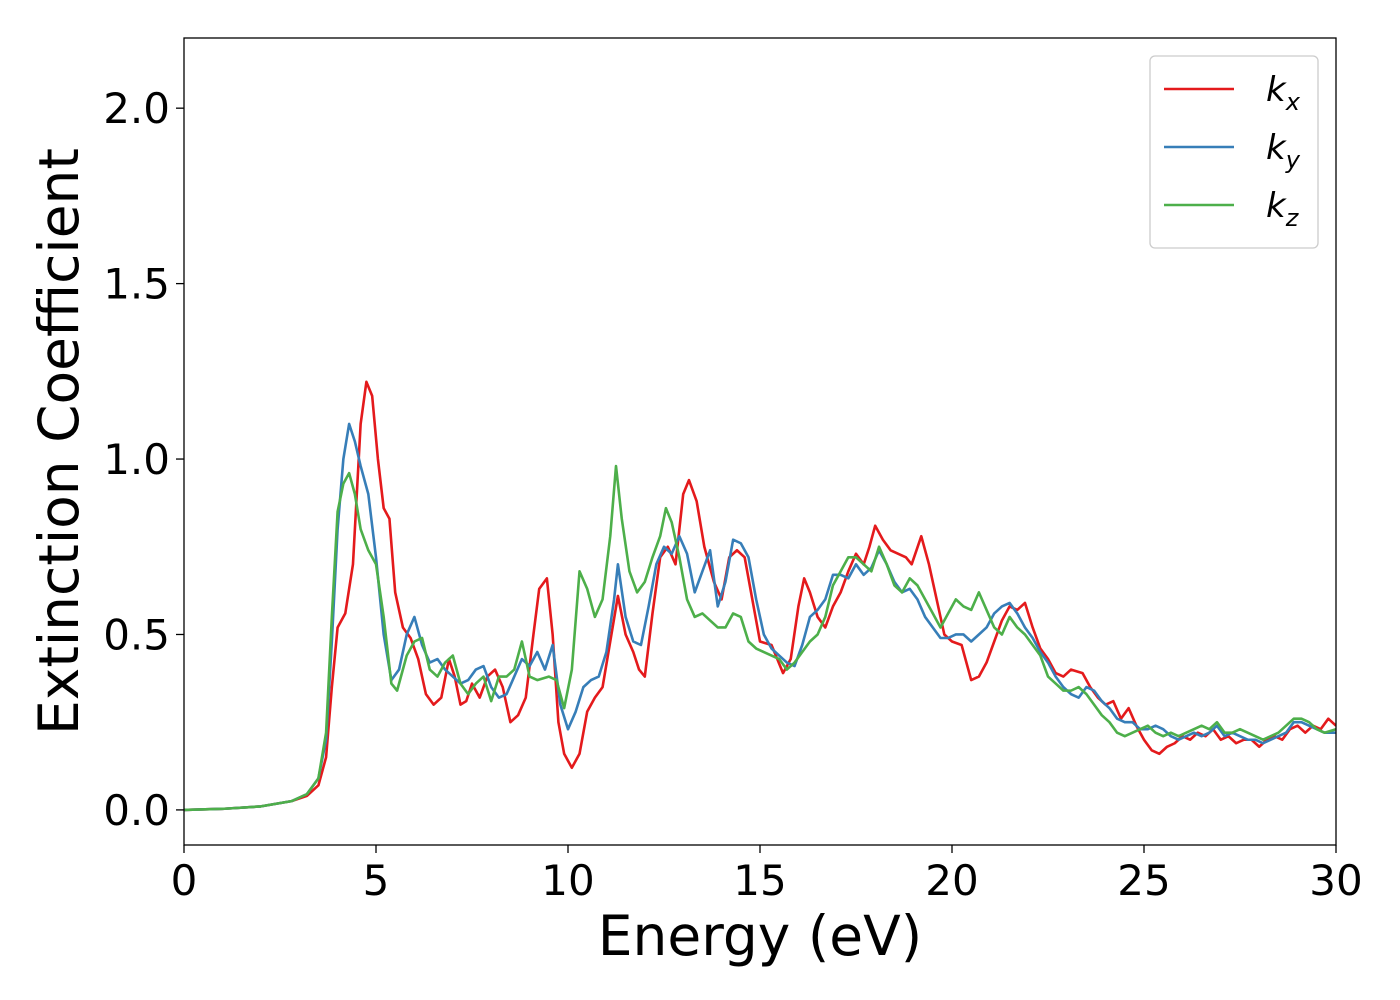 The height and width of the screenshot is (1000, 1400). What do you see at coordinates (59, 441) in the screenshot?
I see `y-axis-label: Extinction Coefficient` at bounding box center [59, 441].